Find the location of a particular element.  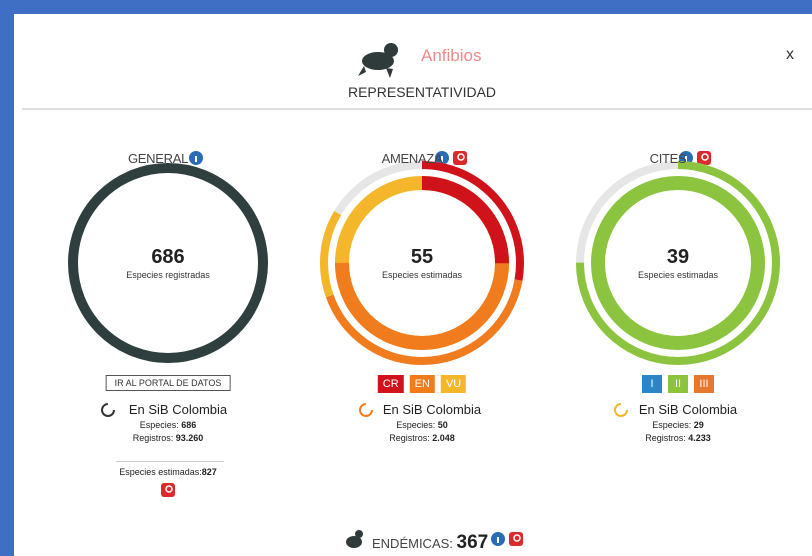

records-value: 2.048 is located at coordinates (443, 438).